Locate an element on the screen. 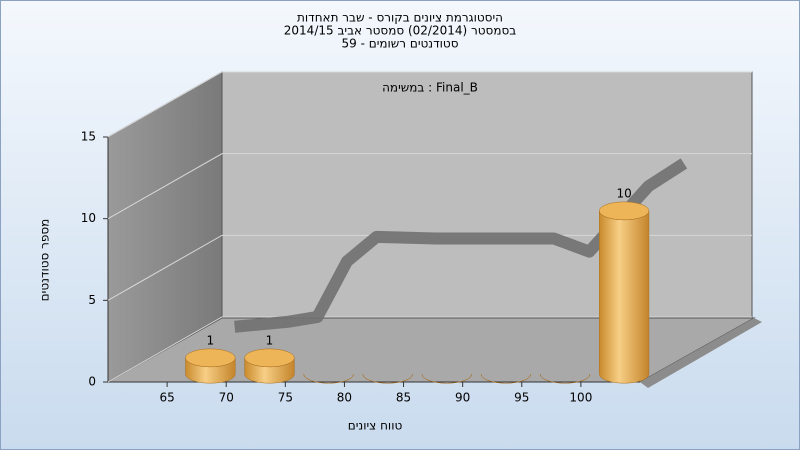 Image resolution: width=800 pixels, height=450 pixels. chart-subtitle: סטודנטים רשומים - 59 is located at coordinates (399, 44).